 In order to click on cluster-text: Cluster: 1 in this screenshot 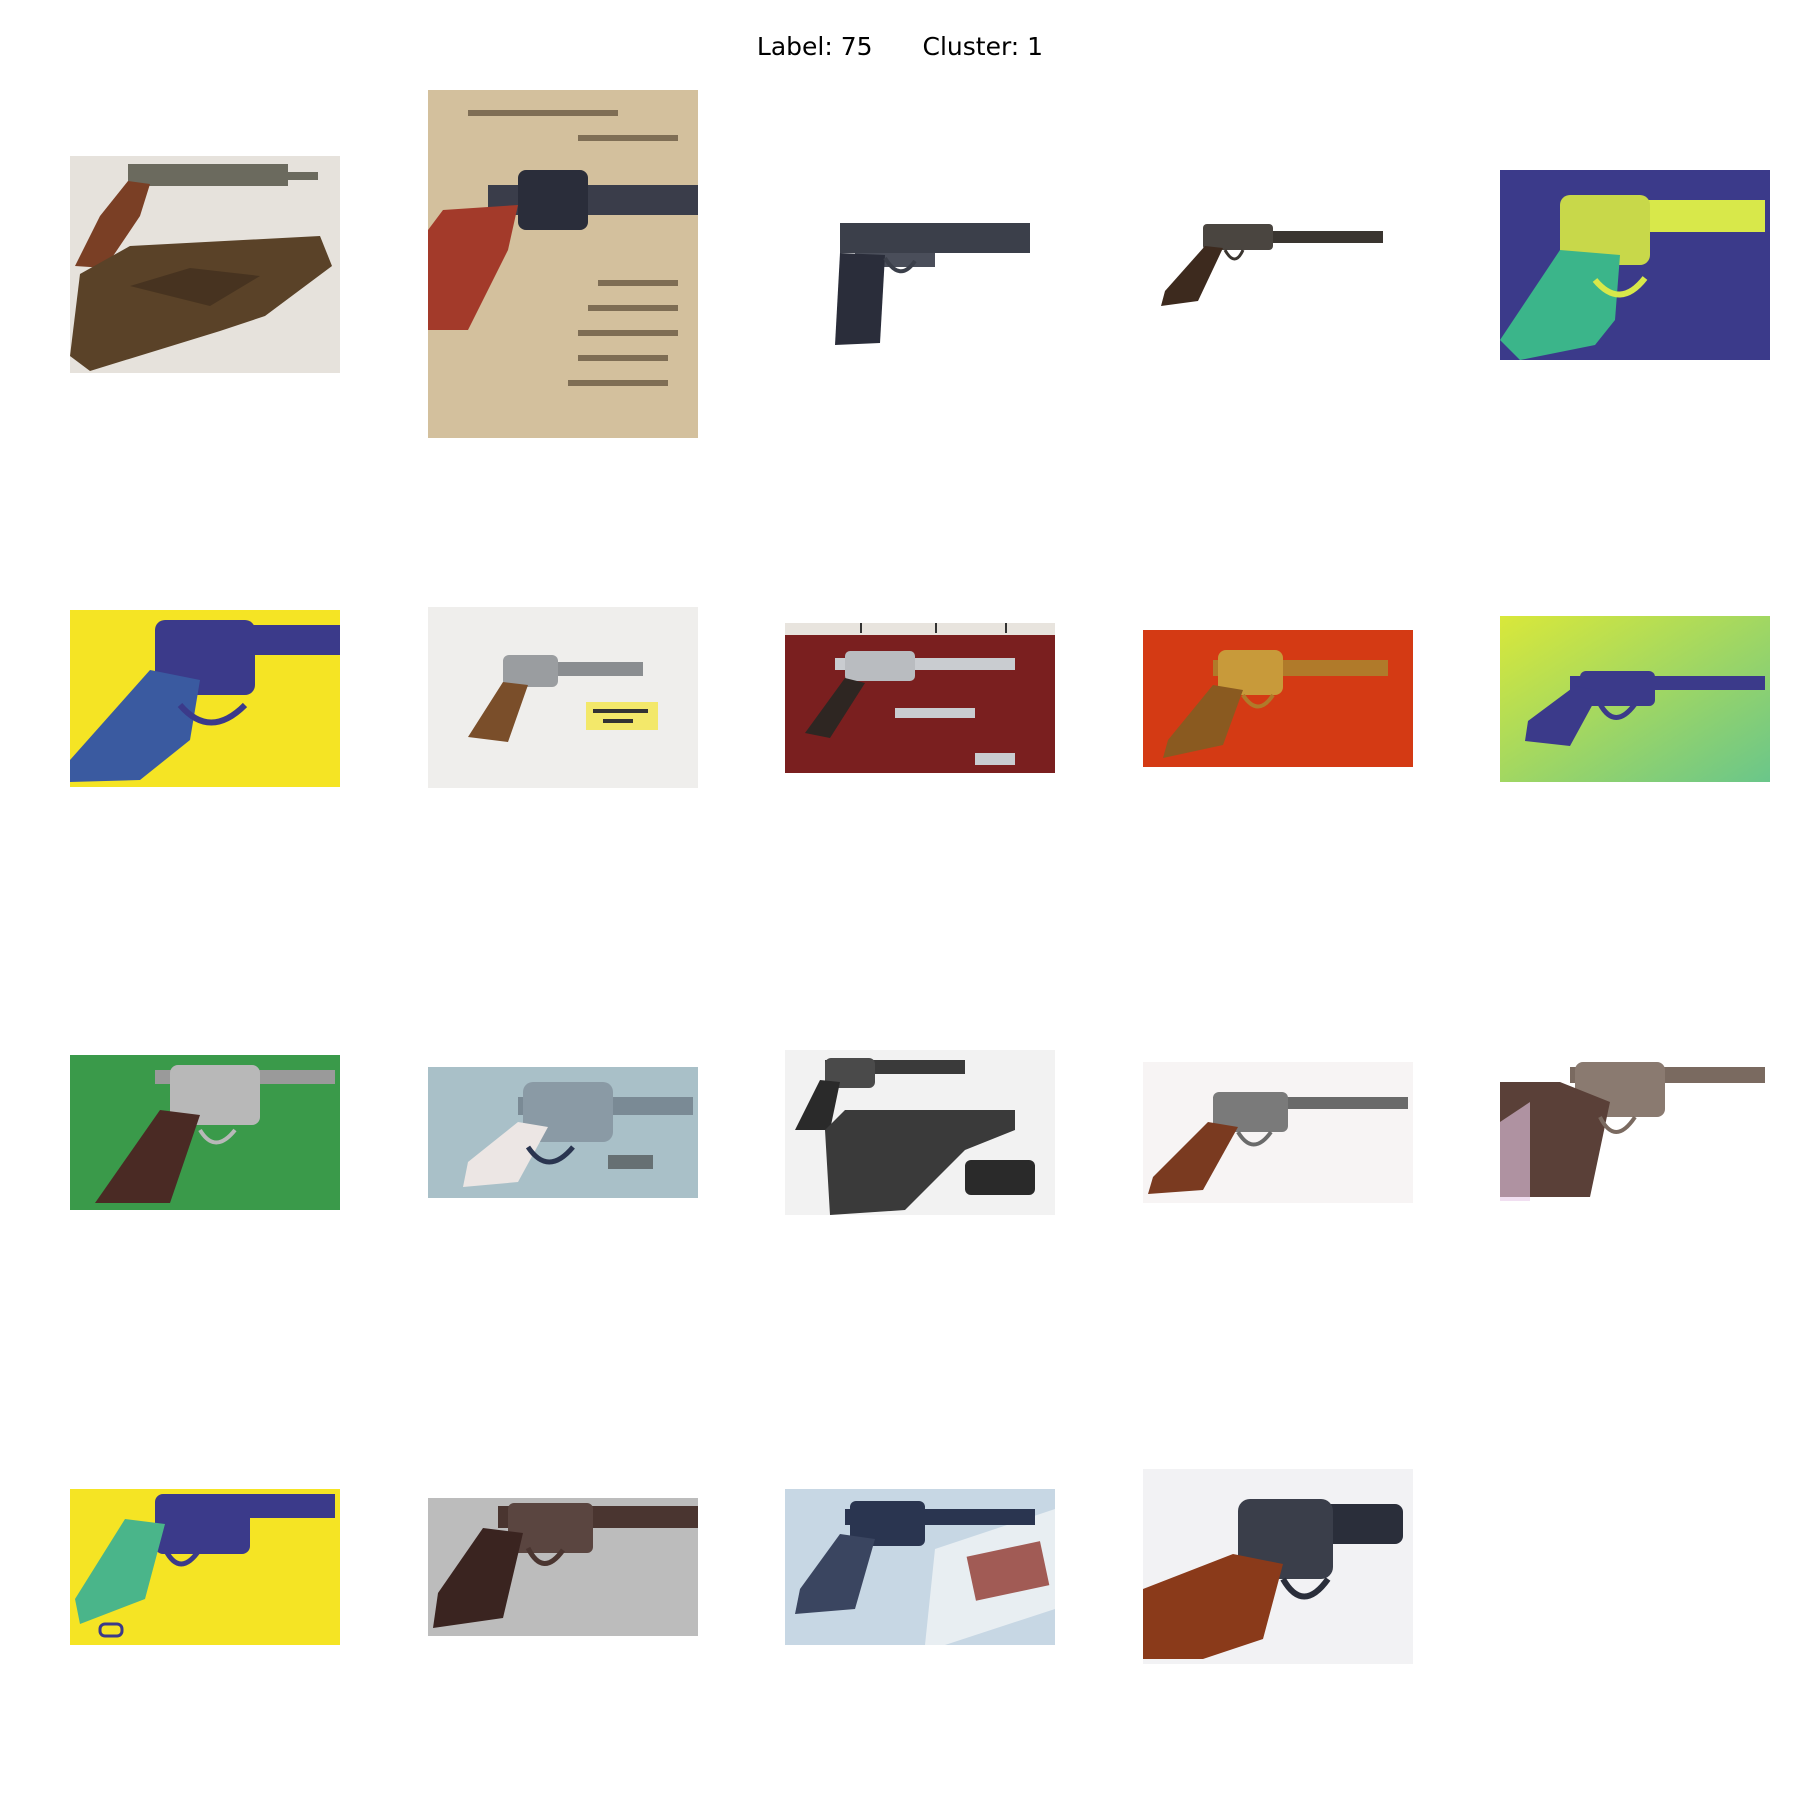, I will do `click(983, 46)`.